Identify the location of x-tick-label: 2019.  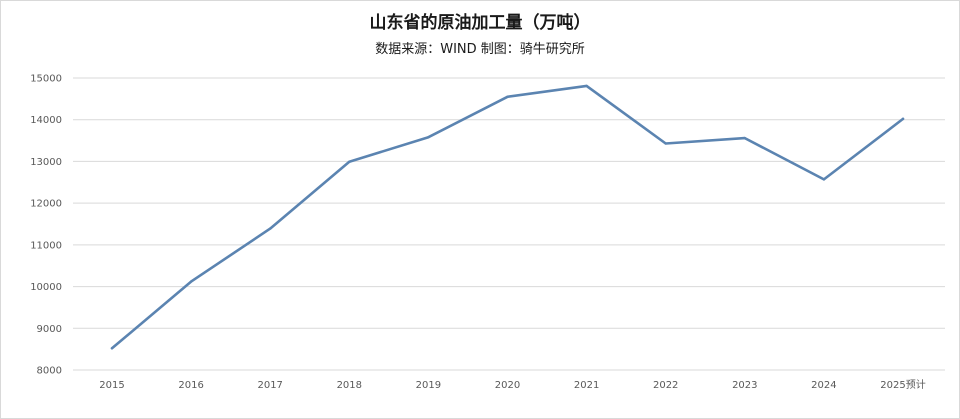
(428, 385).